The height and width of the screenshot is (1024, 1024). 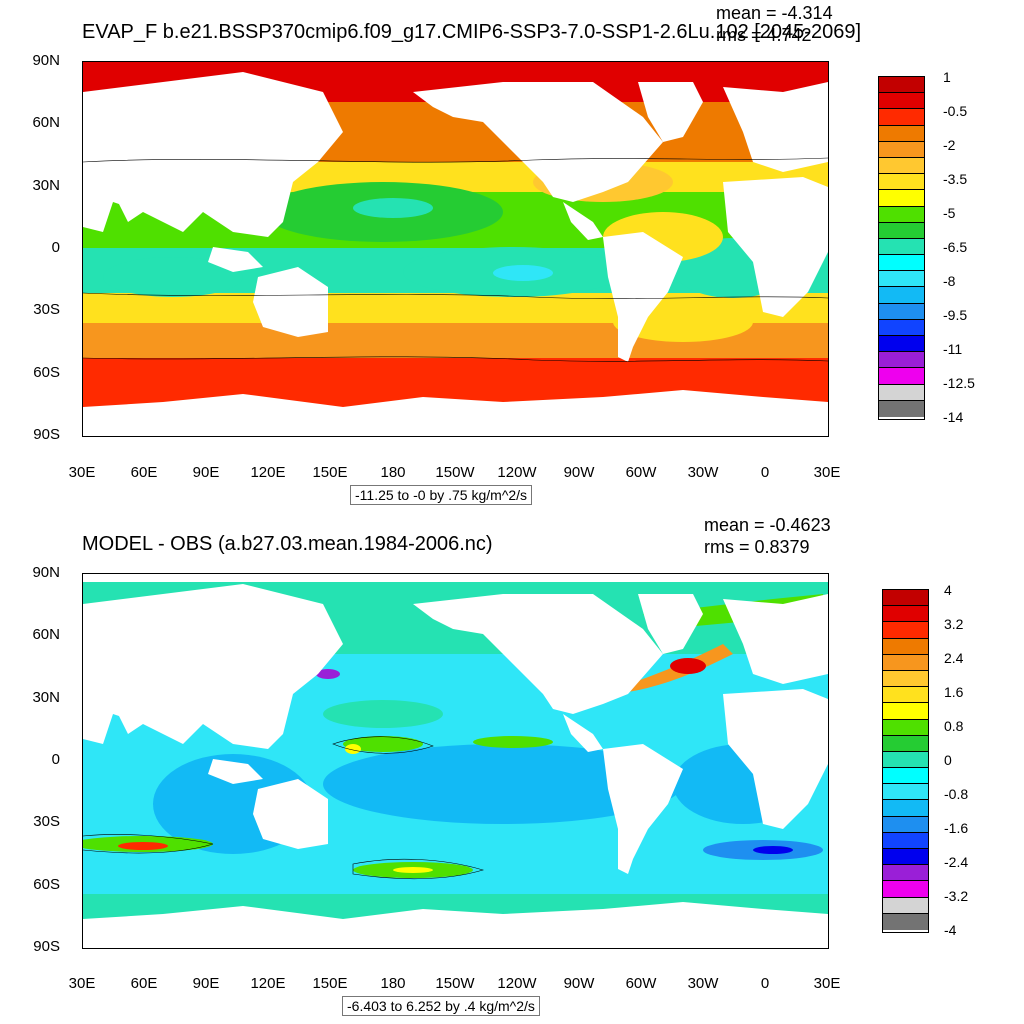 I want to click on panel2-contour-info: -6.403 to 6.252 by .4 kg/m^2/s, so click(x=441, y=1006).